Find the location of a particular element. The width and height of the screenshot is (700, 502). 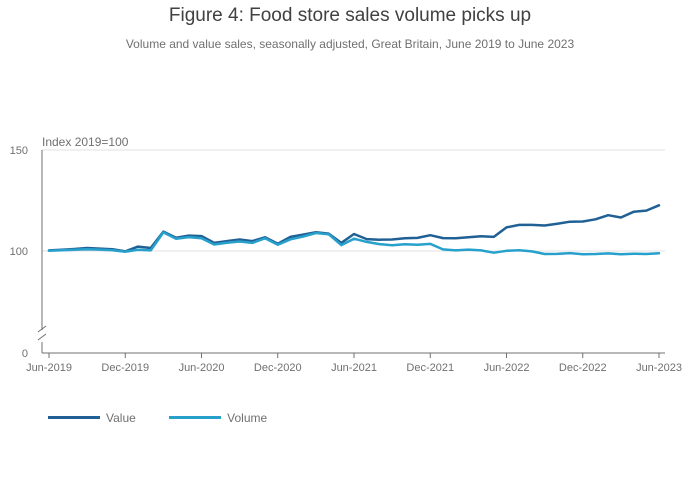

legend-swatch-value is located at coordinates (74, 417).